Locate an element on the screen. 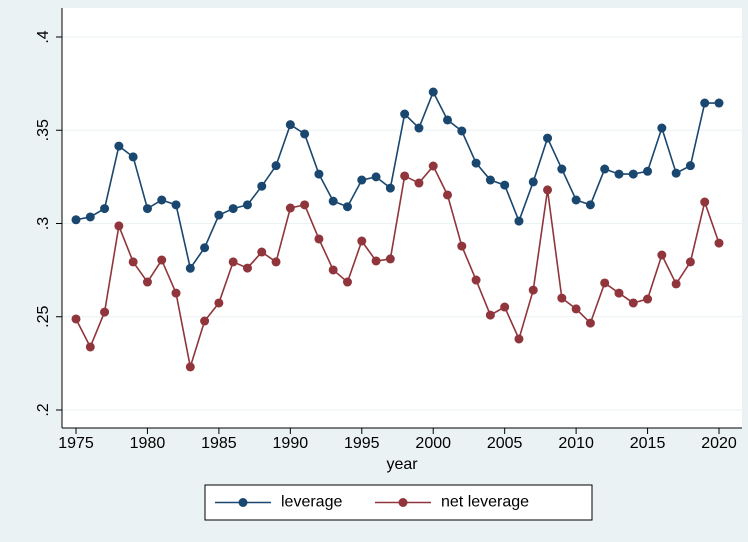  y-tick-label: .2 is located at coordinates (43, 409).